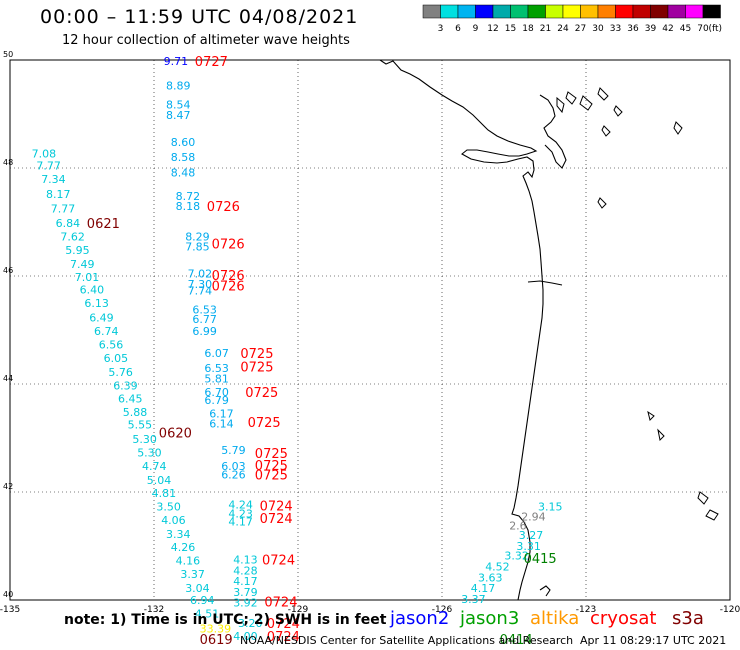  Describe the element at coordinates (200, 291) in the screenshot. I see `wave-height-value: 7.74` at that location.